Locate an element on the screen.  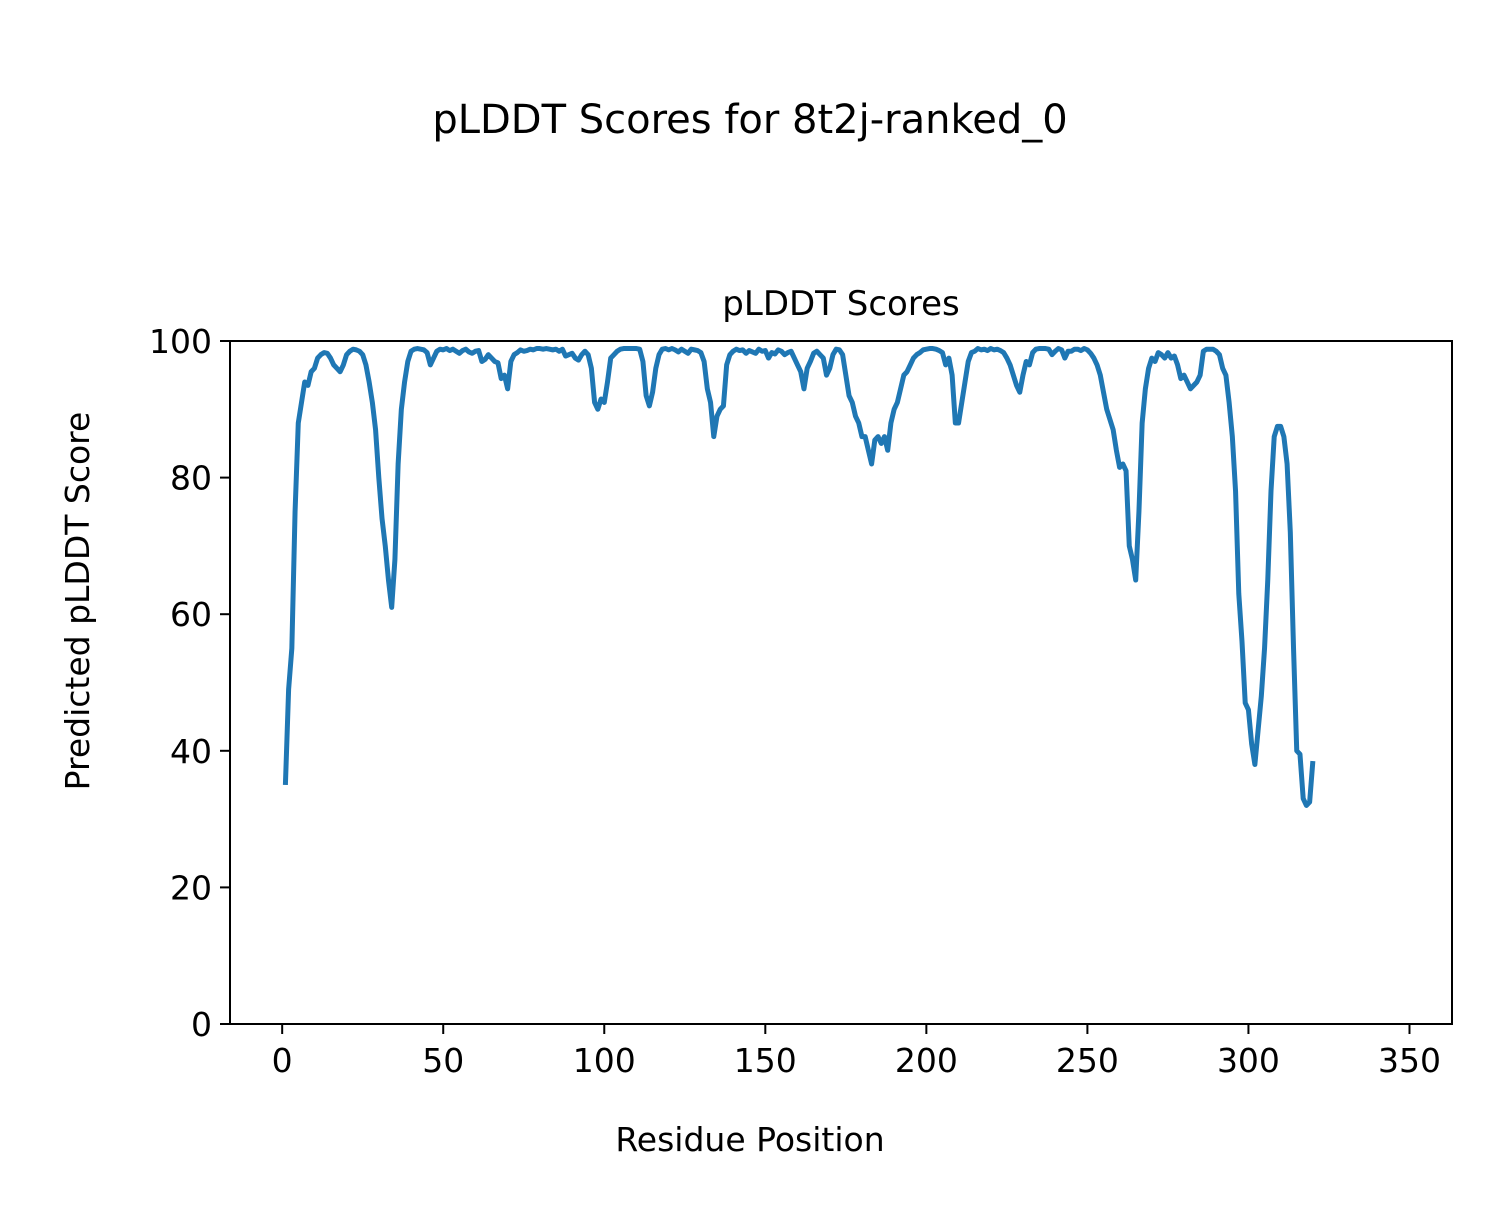
x-tick-label: 350 is located at coordinates (1409, 1060).